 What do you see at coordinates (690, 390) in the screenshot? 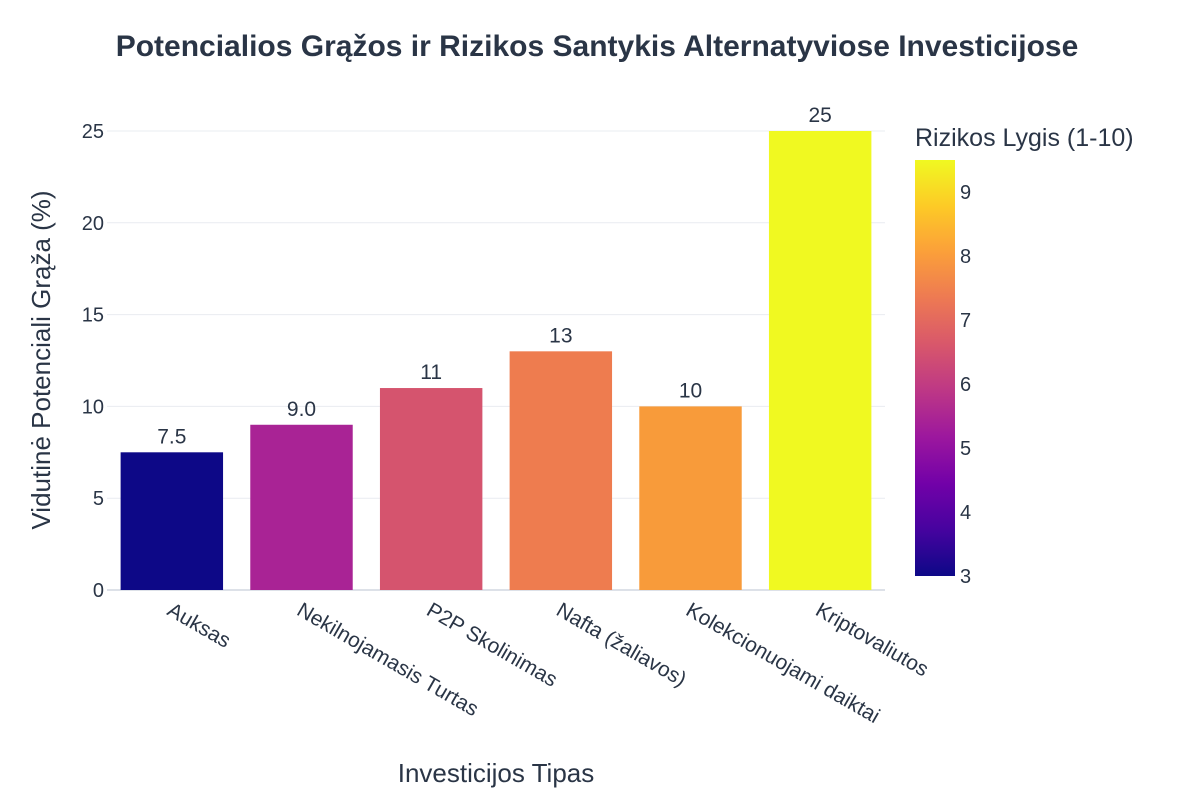
I see `data-label: 10` at bounding box center [690, 390].